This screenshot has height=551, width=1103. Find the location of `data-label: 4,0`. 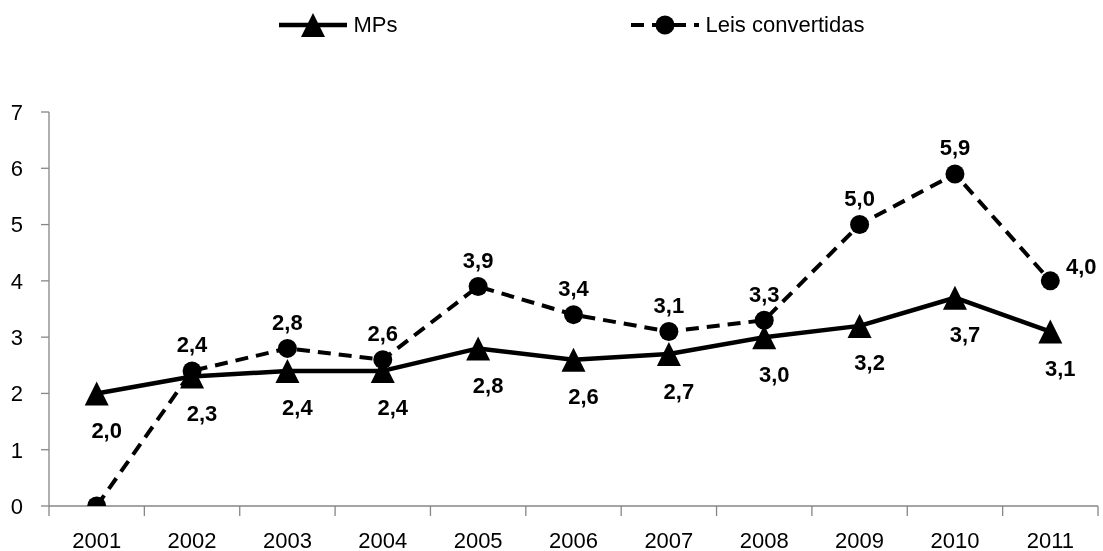

data-label: 4,0 is located at coordinates (1081, 267).